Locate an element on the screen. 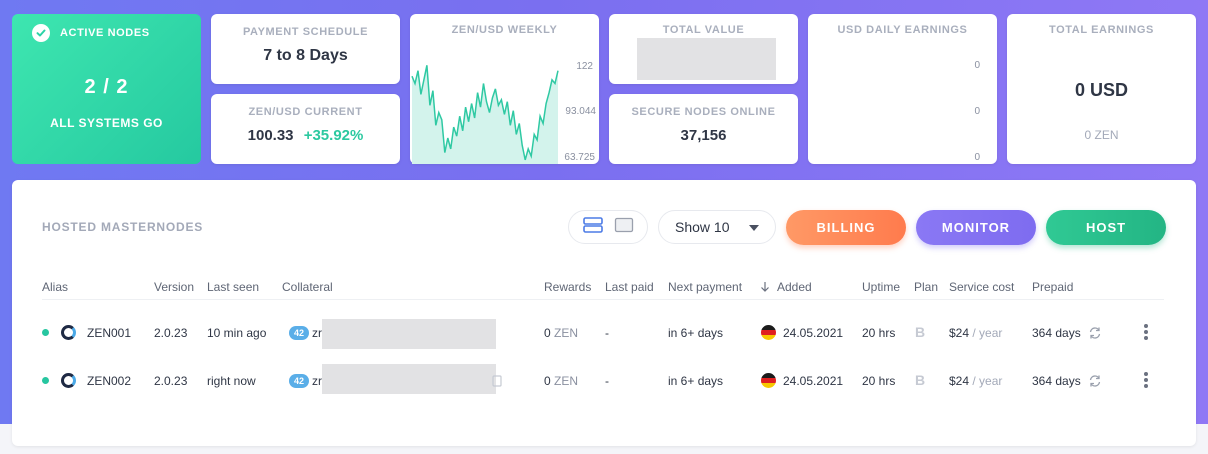 The width and height of the screenshot is (1208, 454). row-alias: ZEN002 is located at coordinates (109, 381).